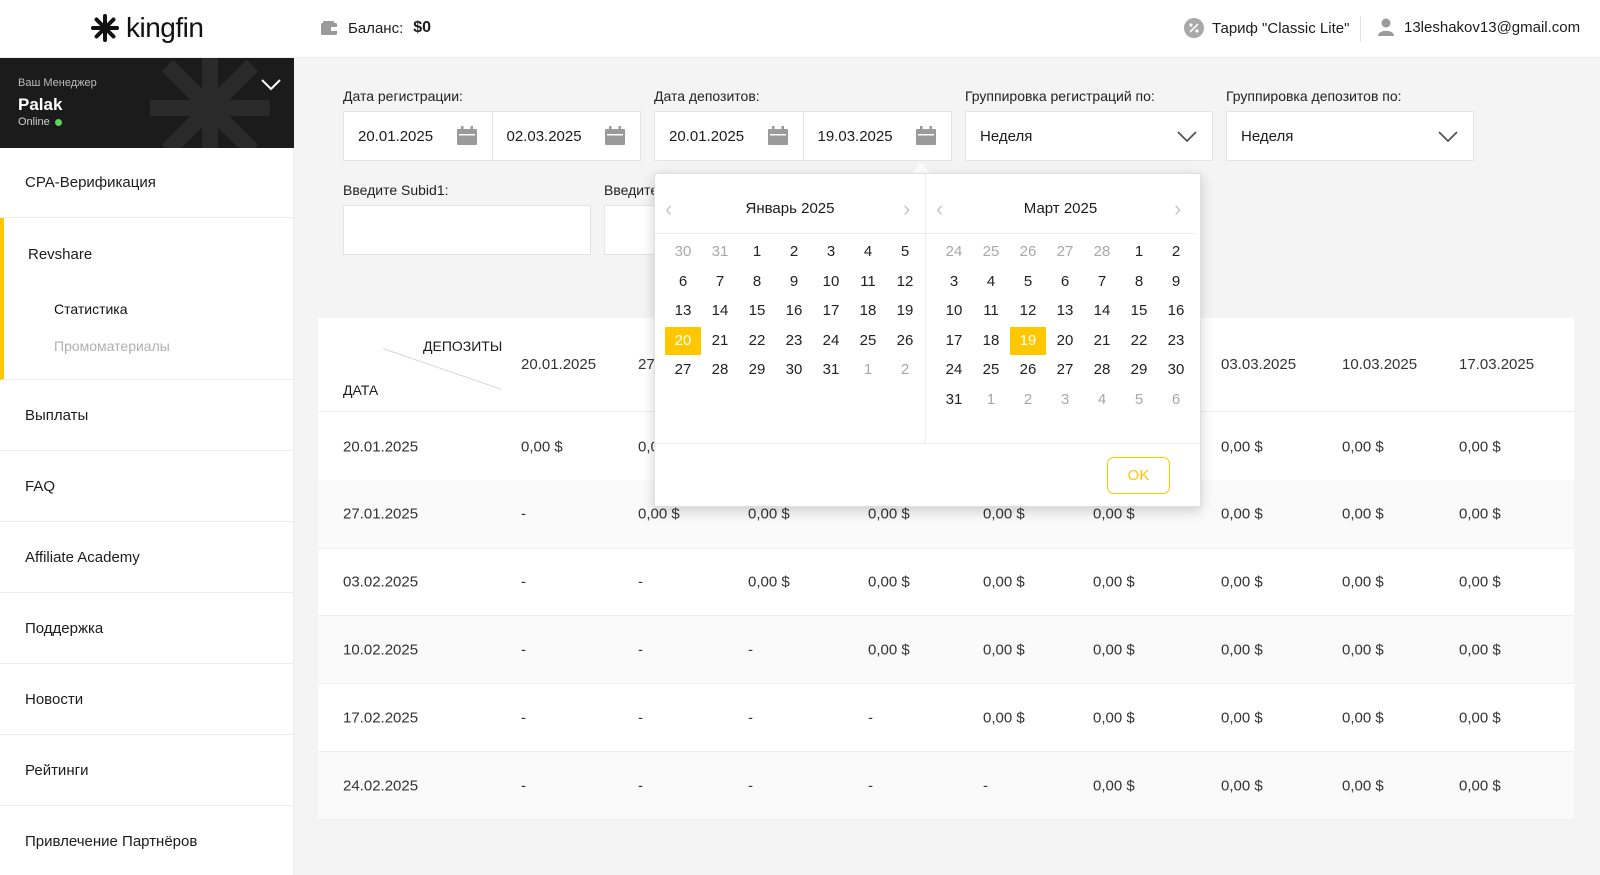 The image size is (1600, 875). I want to click on sidebar-item-cpa-verification: CPA-Верификация, so click(147, 183).